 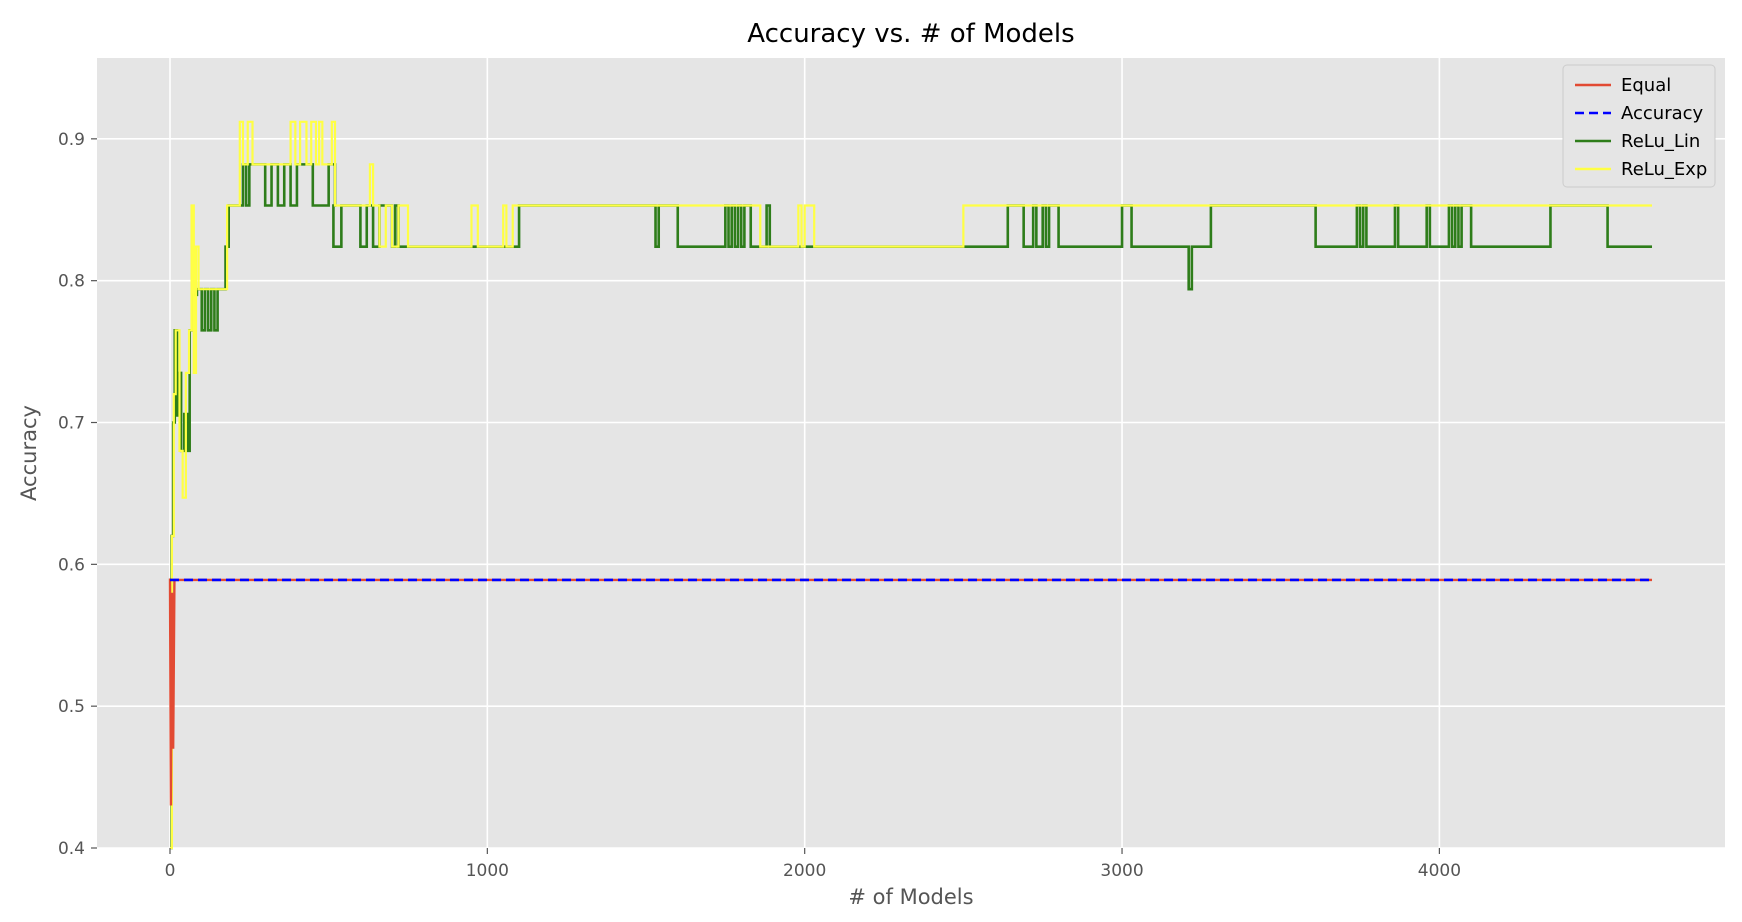 I want to click on y-tick-label: 0.4, so click(x=71, y=849).